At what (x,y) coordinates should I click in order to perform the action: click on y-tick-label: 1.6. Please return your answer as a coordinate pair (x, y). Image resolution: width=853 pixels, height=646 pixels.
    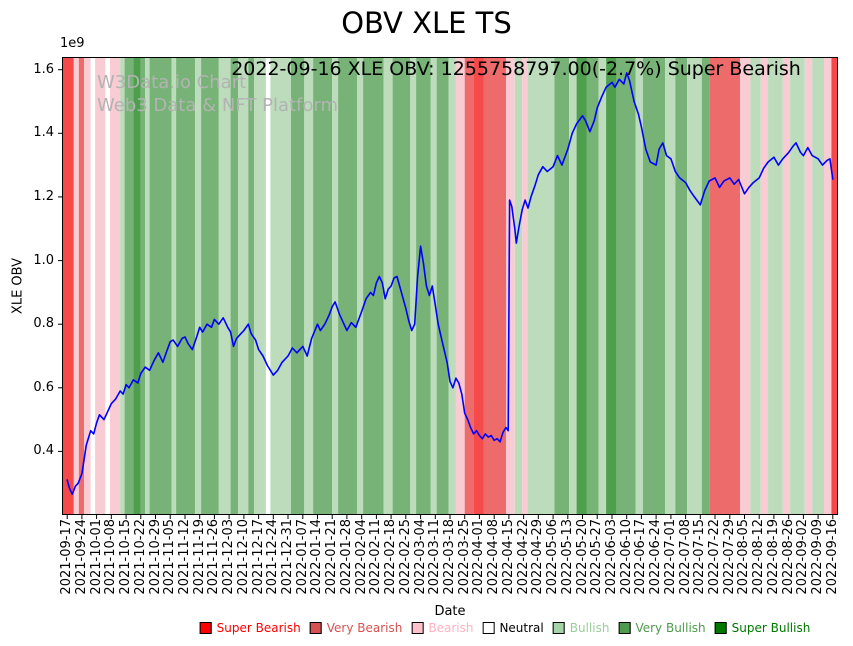
    Looking at the image, I should click on (43, 69).